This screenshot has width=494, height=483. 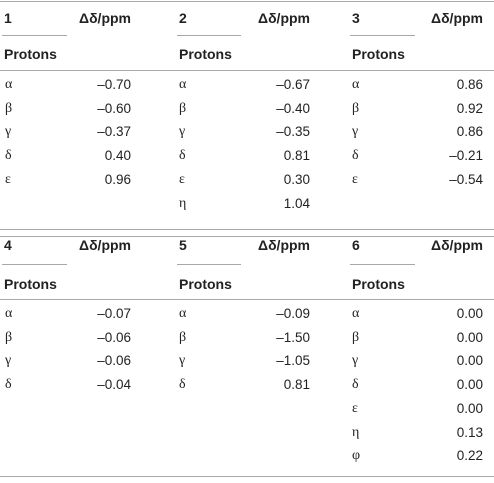 I want to click on shift-value: –0.21, so click(x=466, y=156).